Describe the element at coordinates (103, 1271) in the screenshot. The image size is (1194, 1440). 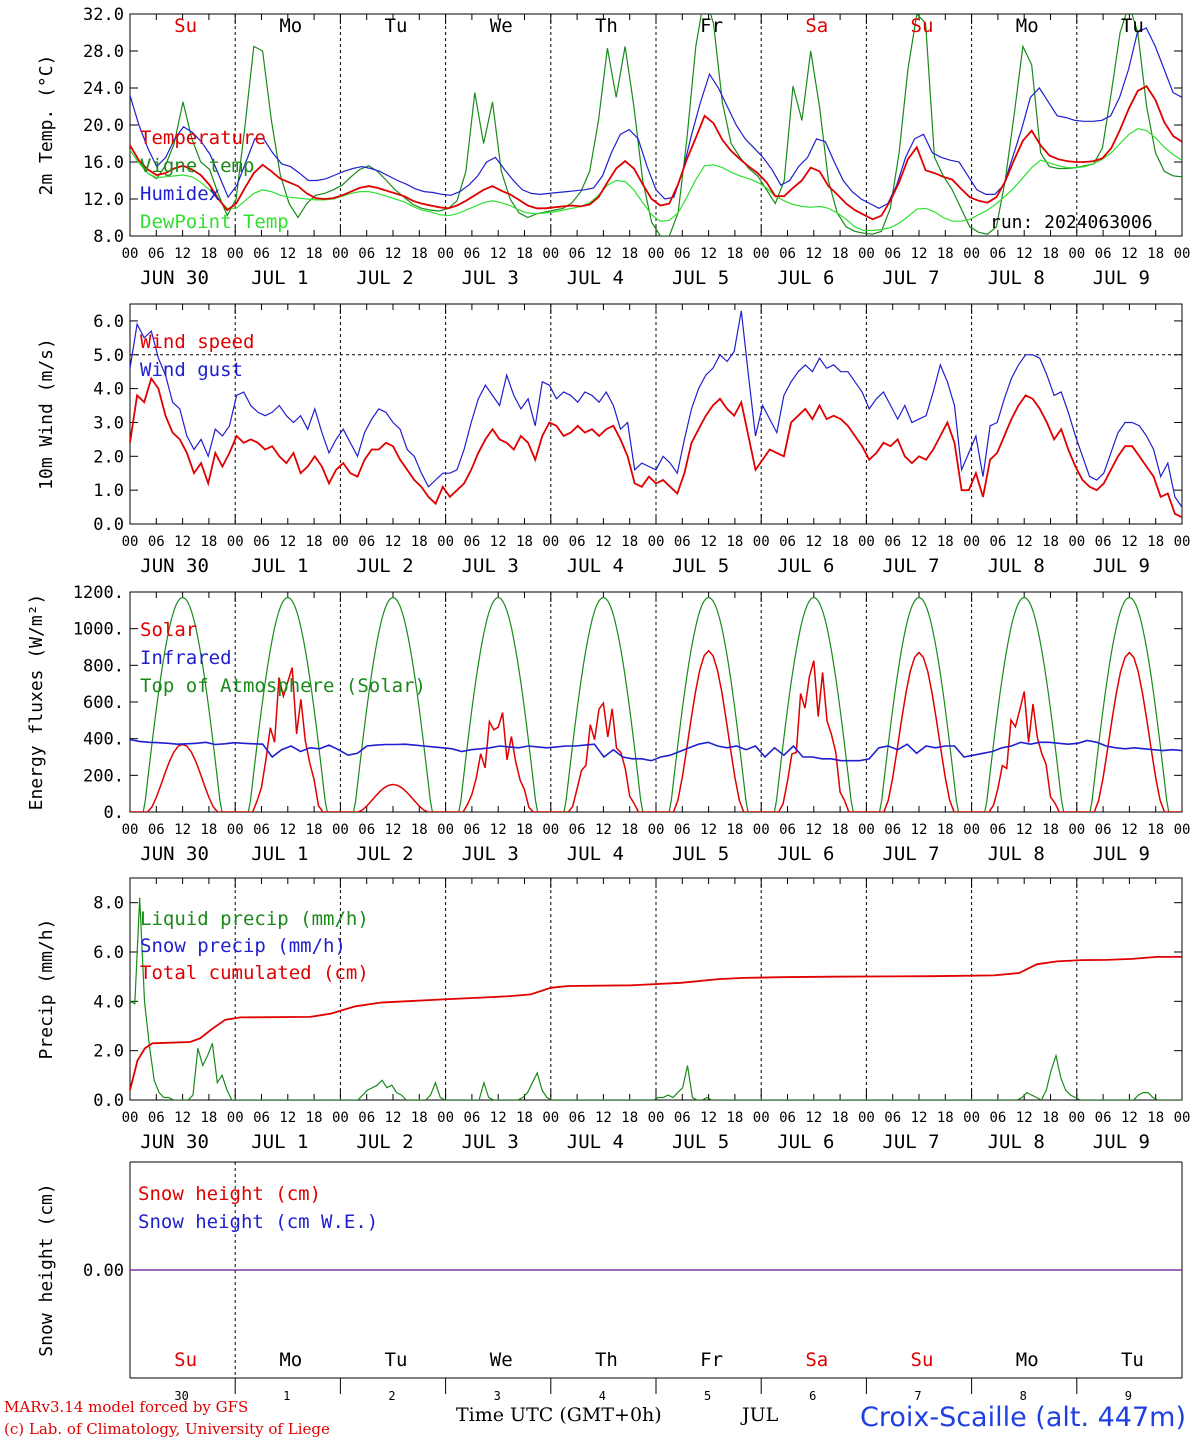
I see `y-tick-label: 0.00` at that location.